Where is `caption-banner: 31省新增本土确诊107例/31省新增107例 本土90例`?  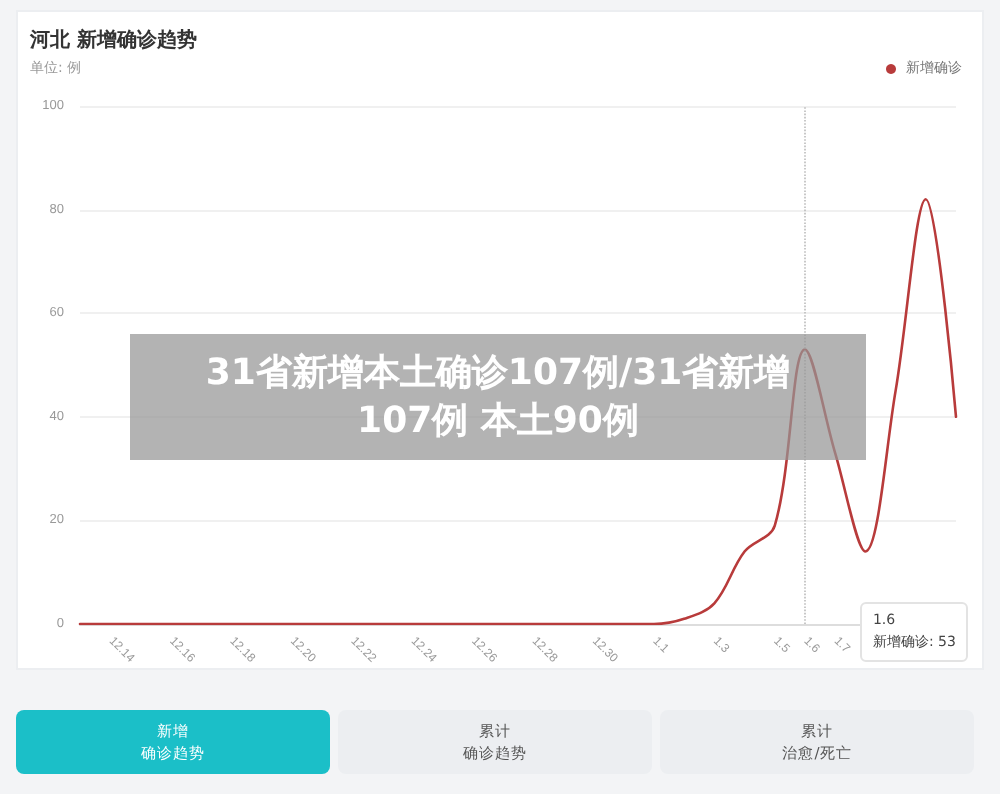
caption-banner: 31省新增本土确诊107例/31省新增107例 本土90例 is located at coordinates (498, 397).